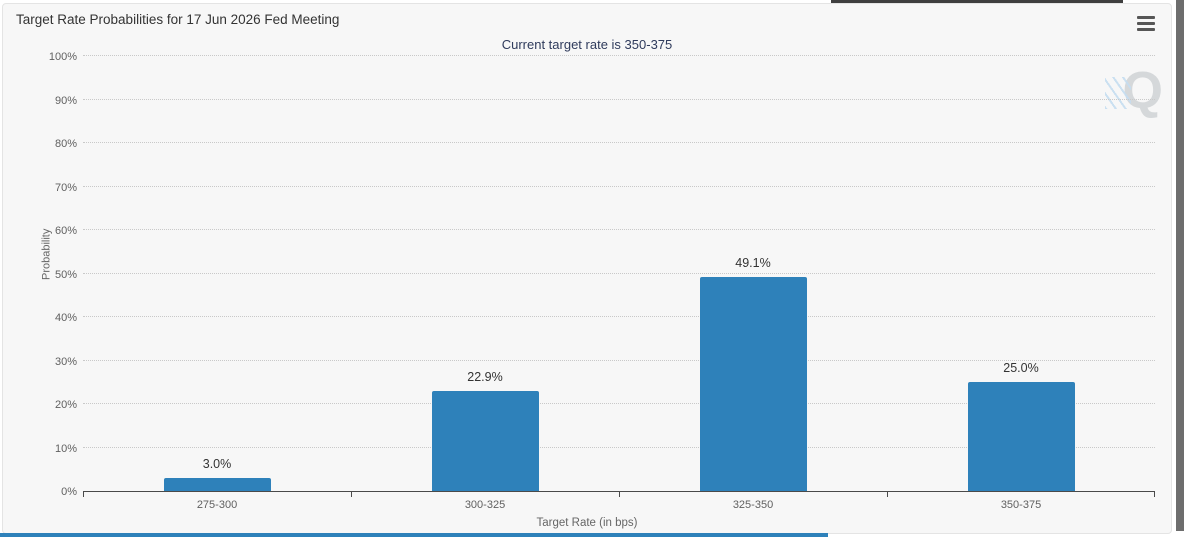 This screenshot has width=1189, height=537. Describe the element at coordinates (217, 505) in the screenshot. I see `x-category-label: 275-300` at that location.